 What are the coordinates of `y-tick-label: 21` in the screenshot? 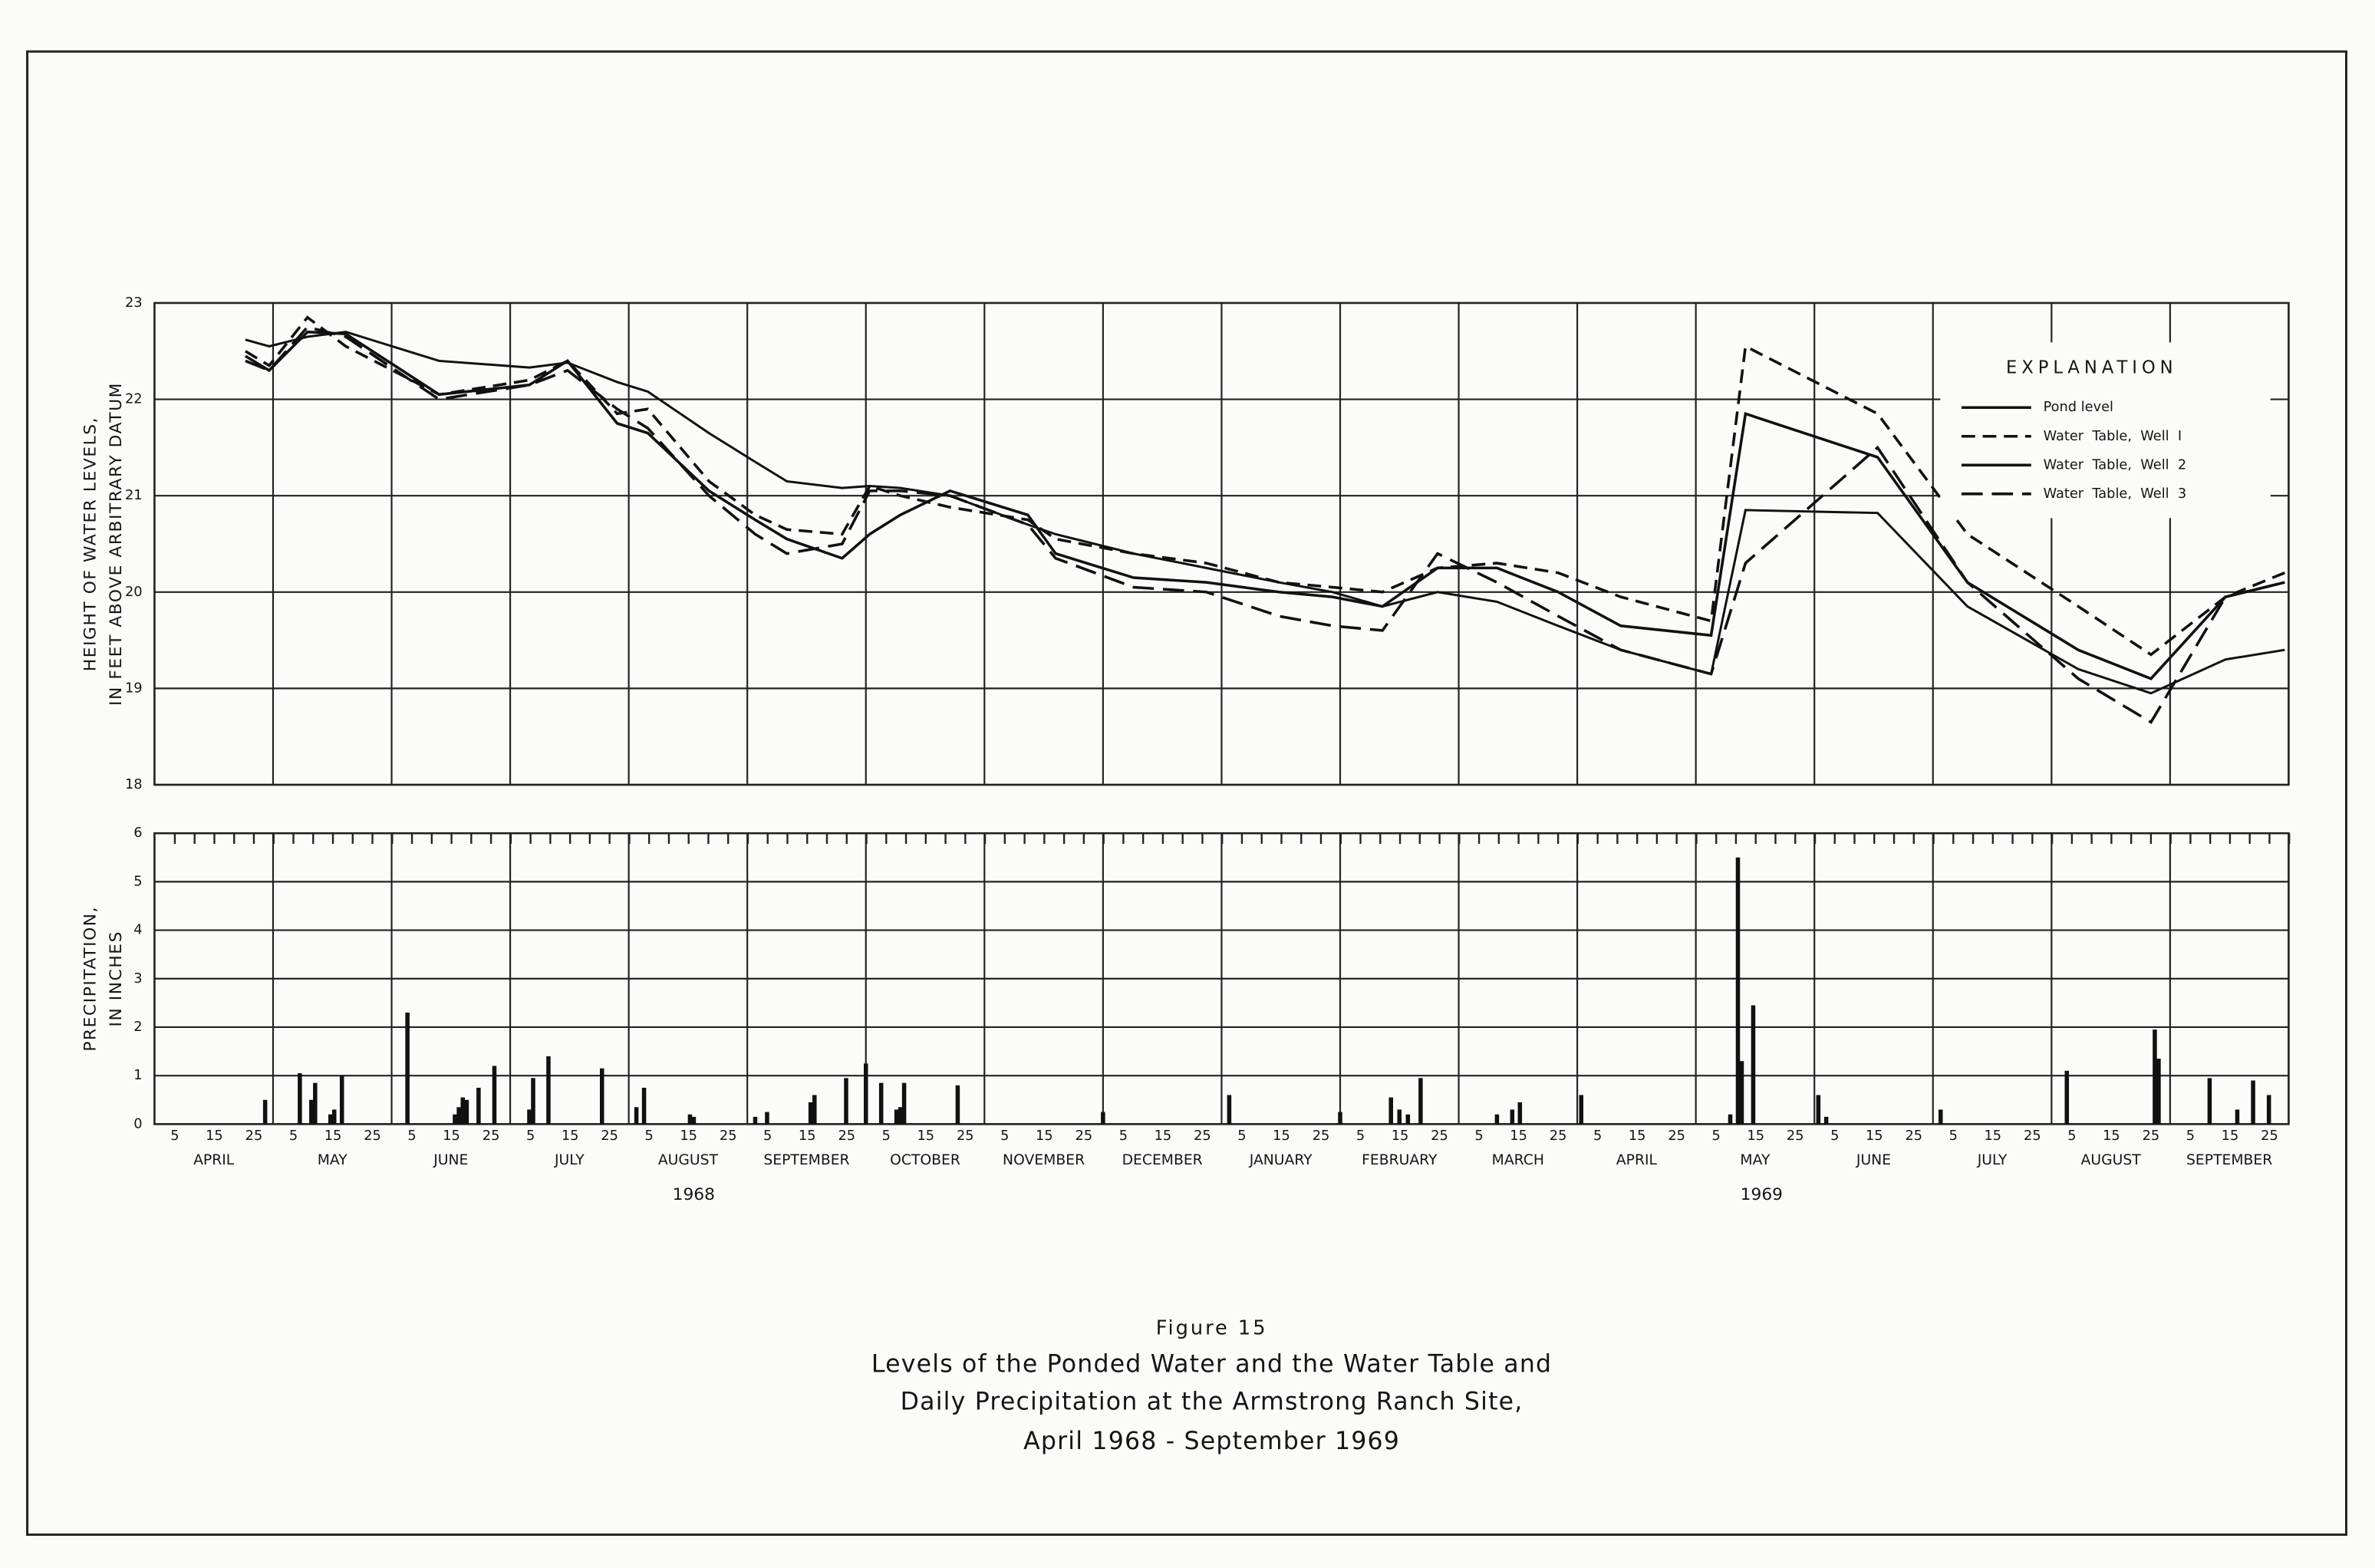 It's located at (134, 495).